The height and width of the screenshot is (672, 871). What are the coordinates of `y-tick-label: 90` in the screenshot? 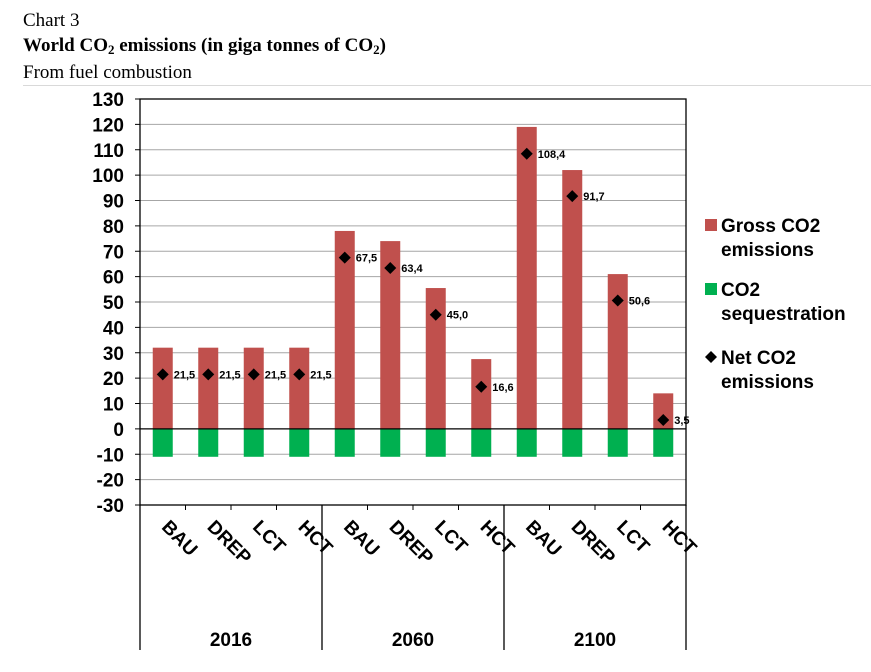 It's located at (113, 202).